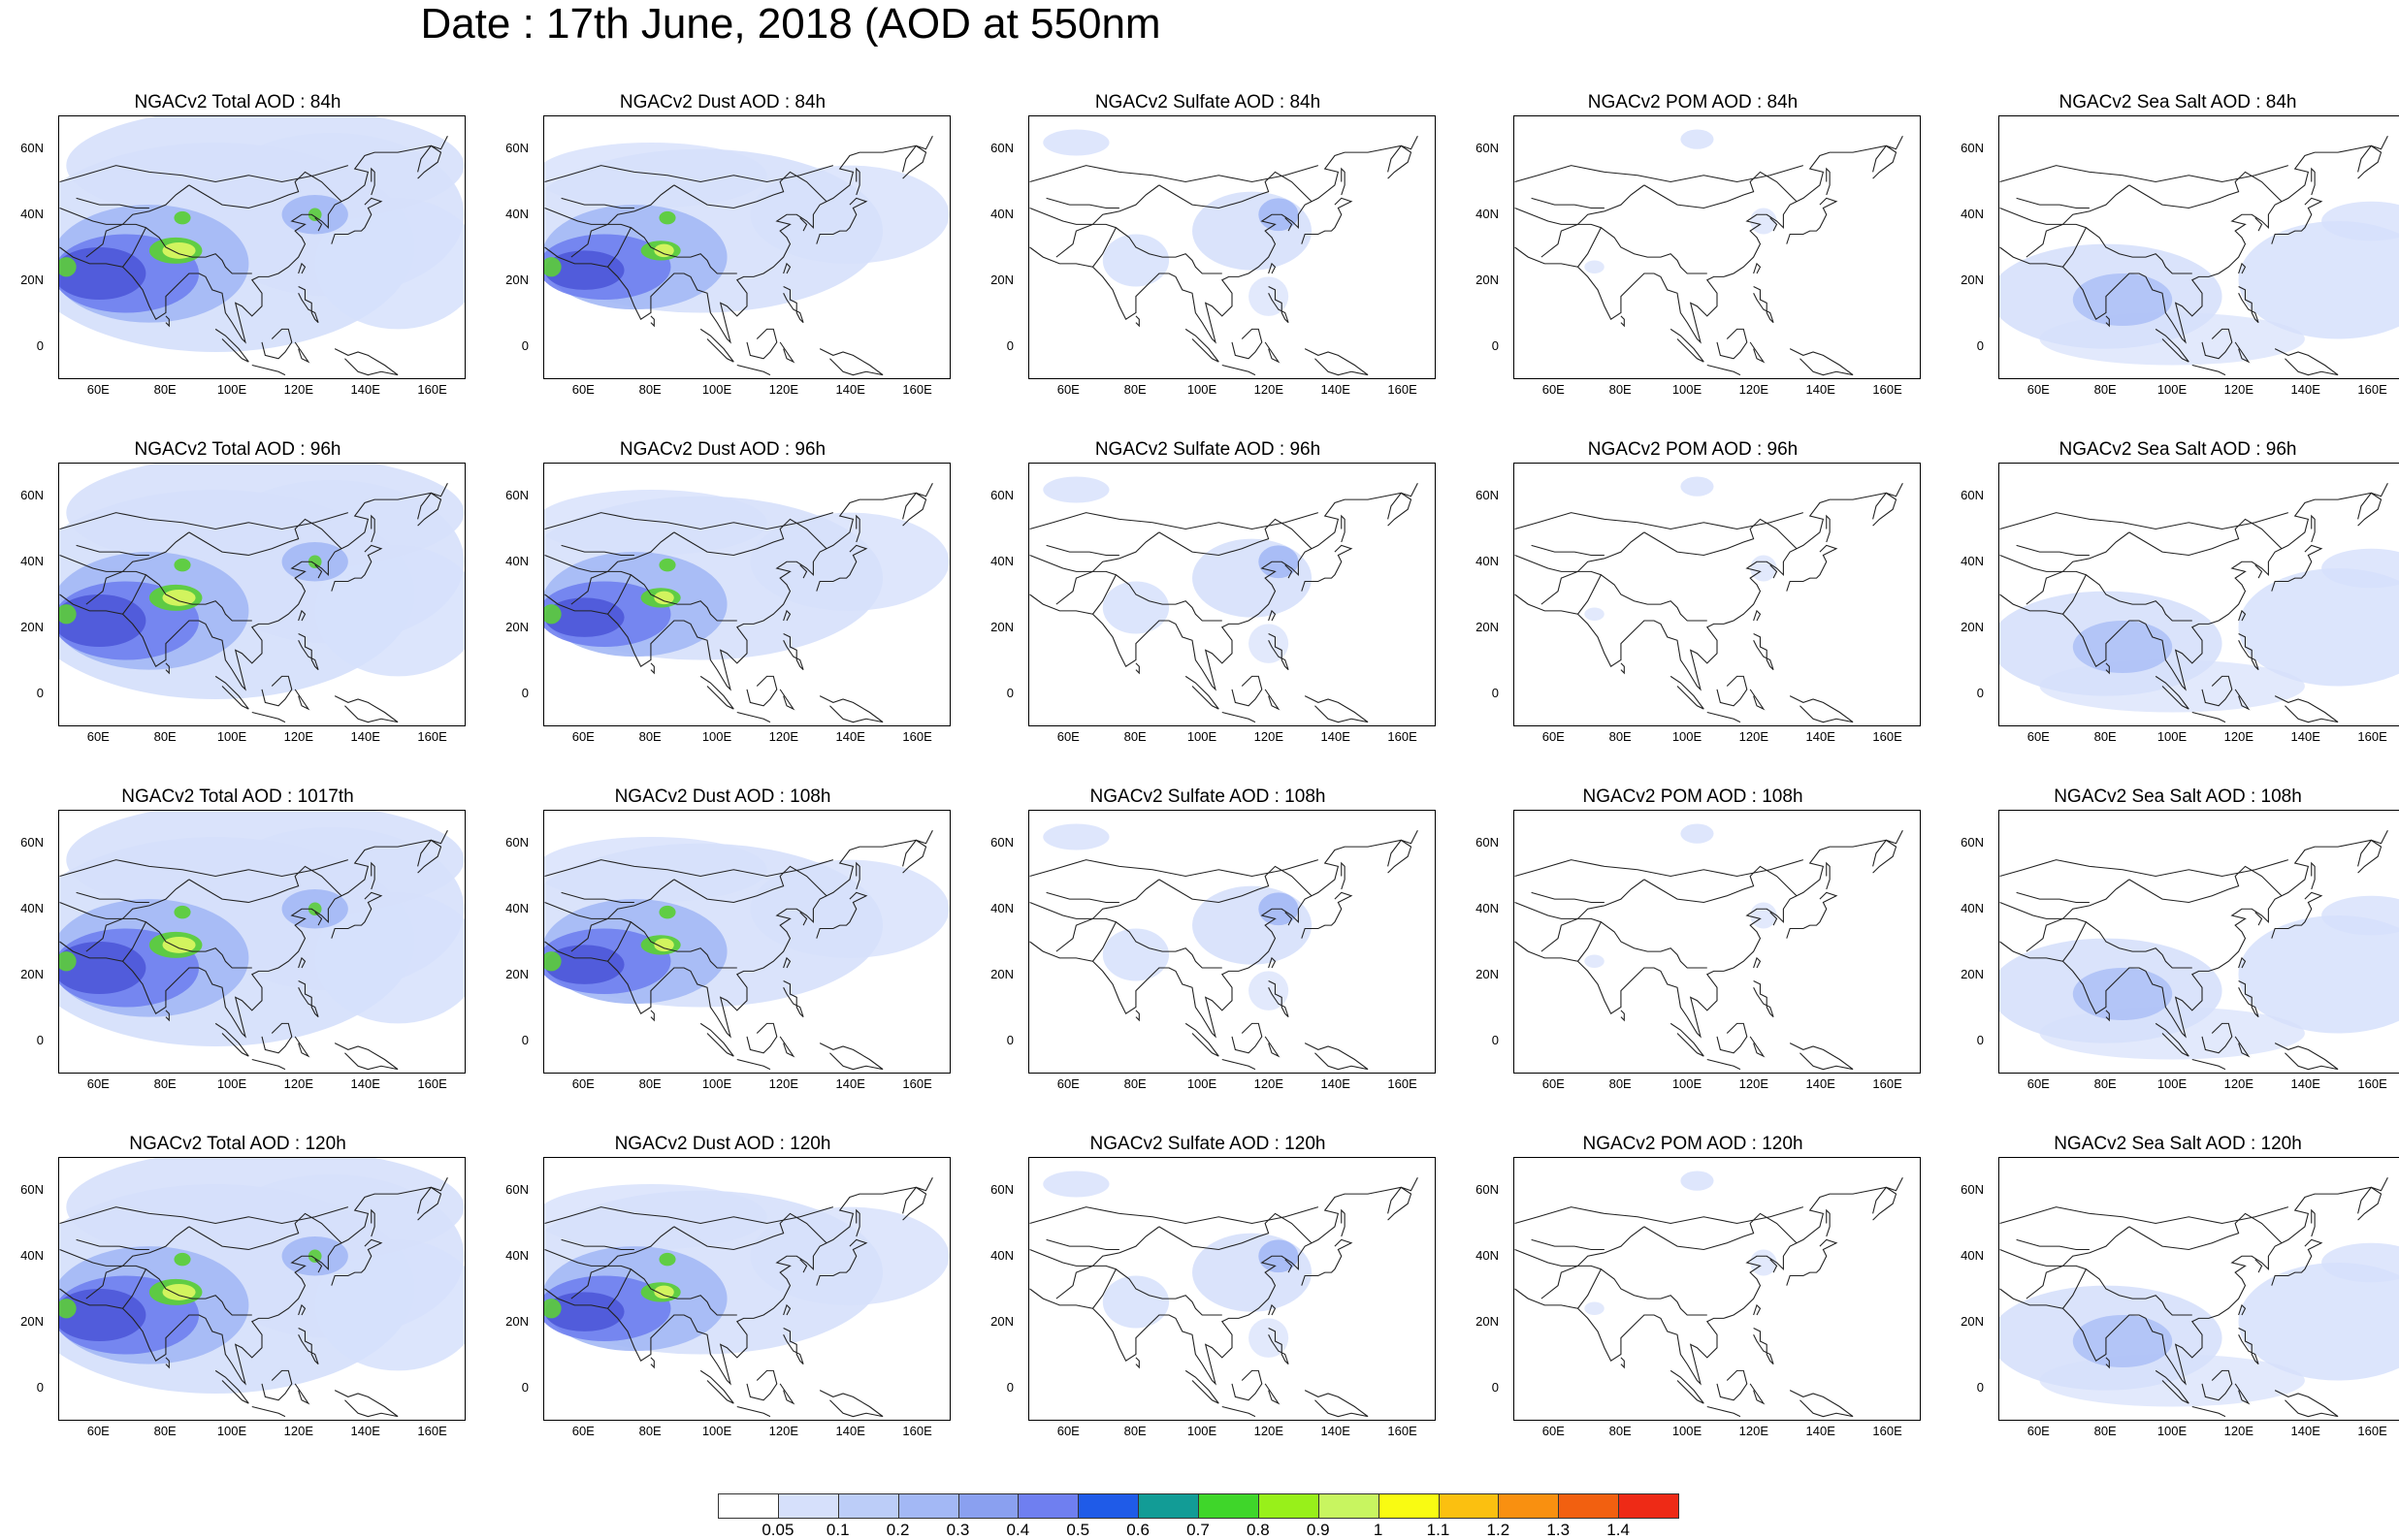 The height and width of the screenshot is (1540, 2399). What do you see at coordinates (1207, 449) in the screenshot?
I see `panel-title: NGACv2 Sulfate AOD : 96h` at bounding box center [1207, 449].